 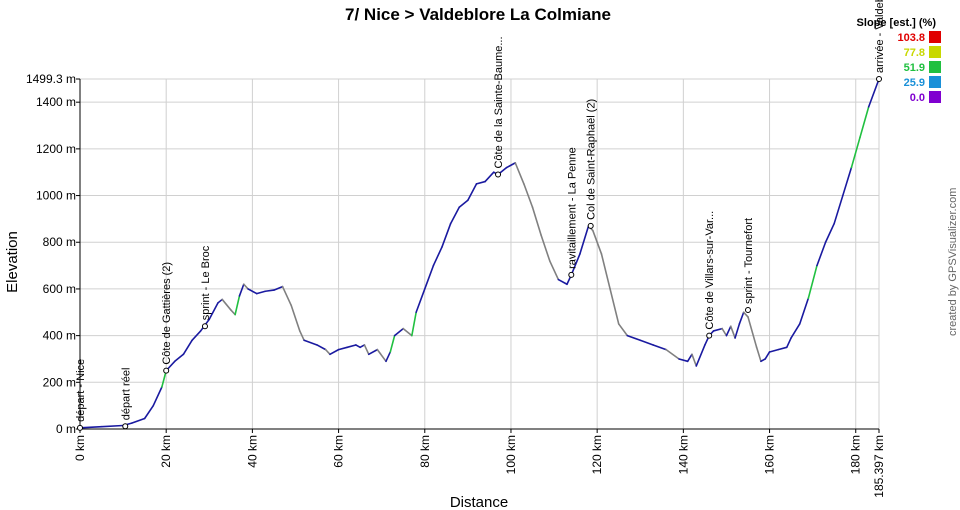 I want to click on y-tick-label: 1000 m, so click(x=56, y=196).